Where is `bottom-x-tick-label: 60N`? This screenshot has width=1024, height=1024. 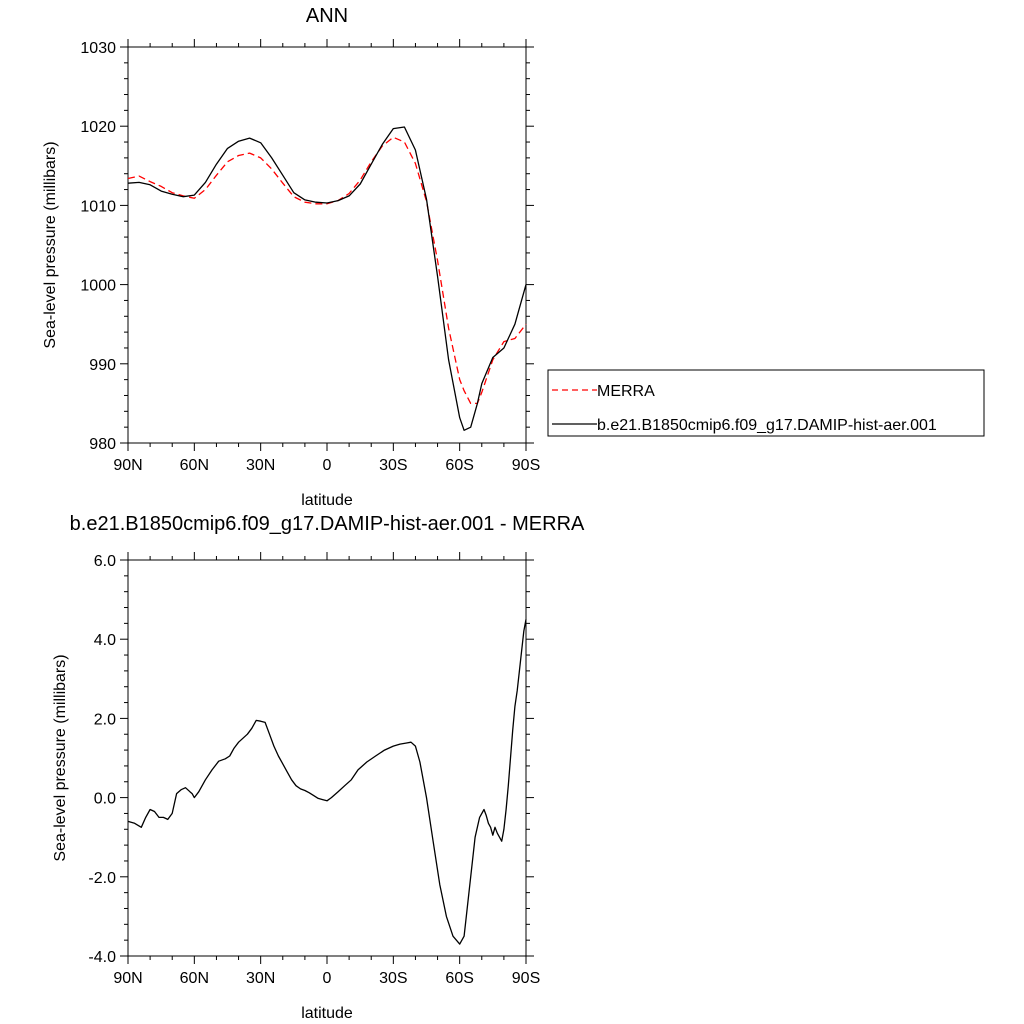 bottom-x-tick-label: 60N is located at coordinates (194, 978).